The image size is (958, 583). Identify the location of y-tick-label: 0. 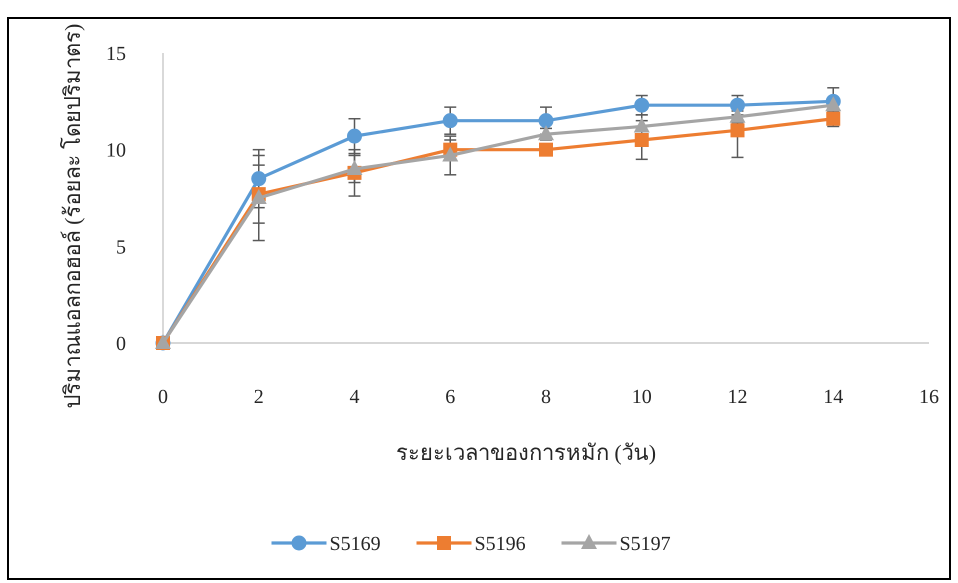
(121, 344).